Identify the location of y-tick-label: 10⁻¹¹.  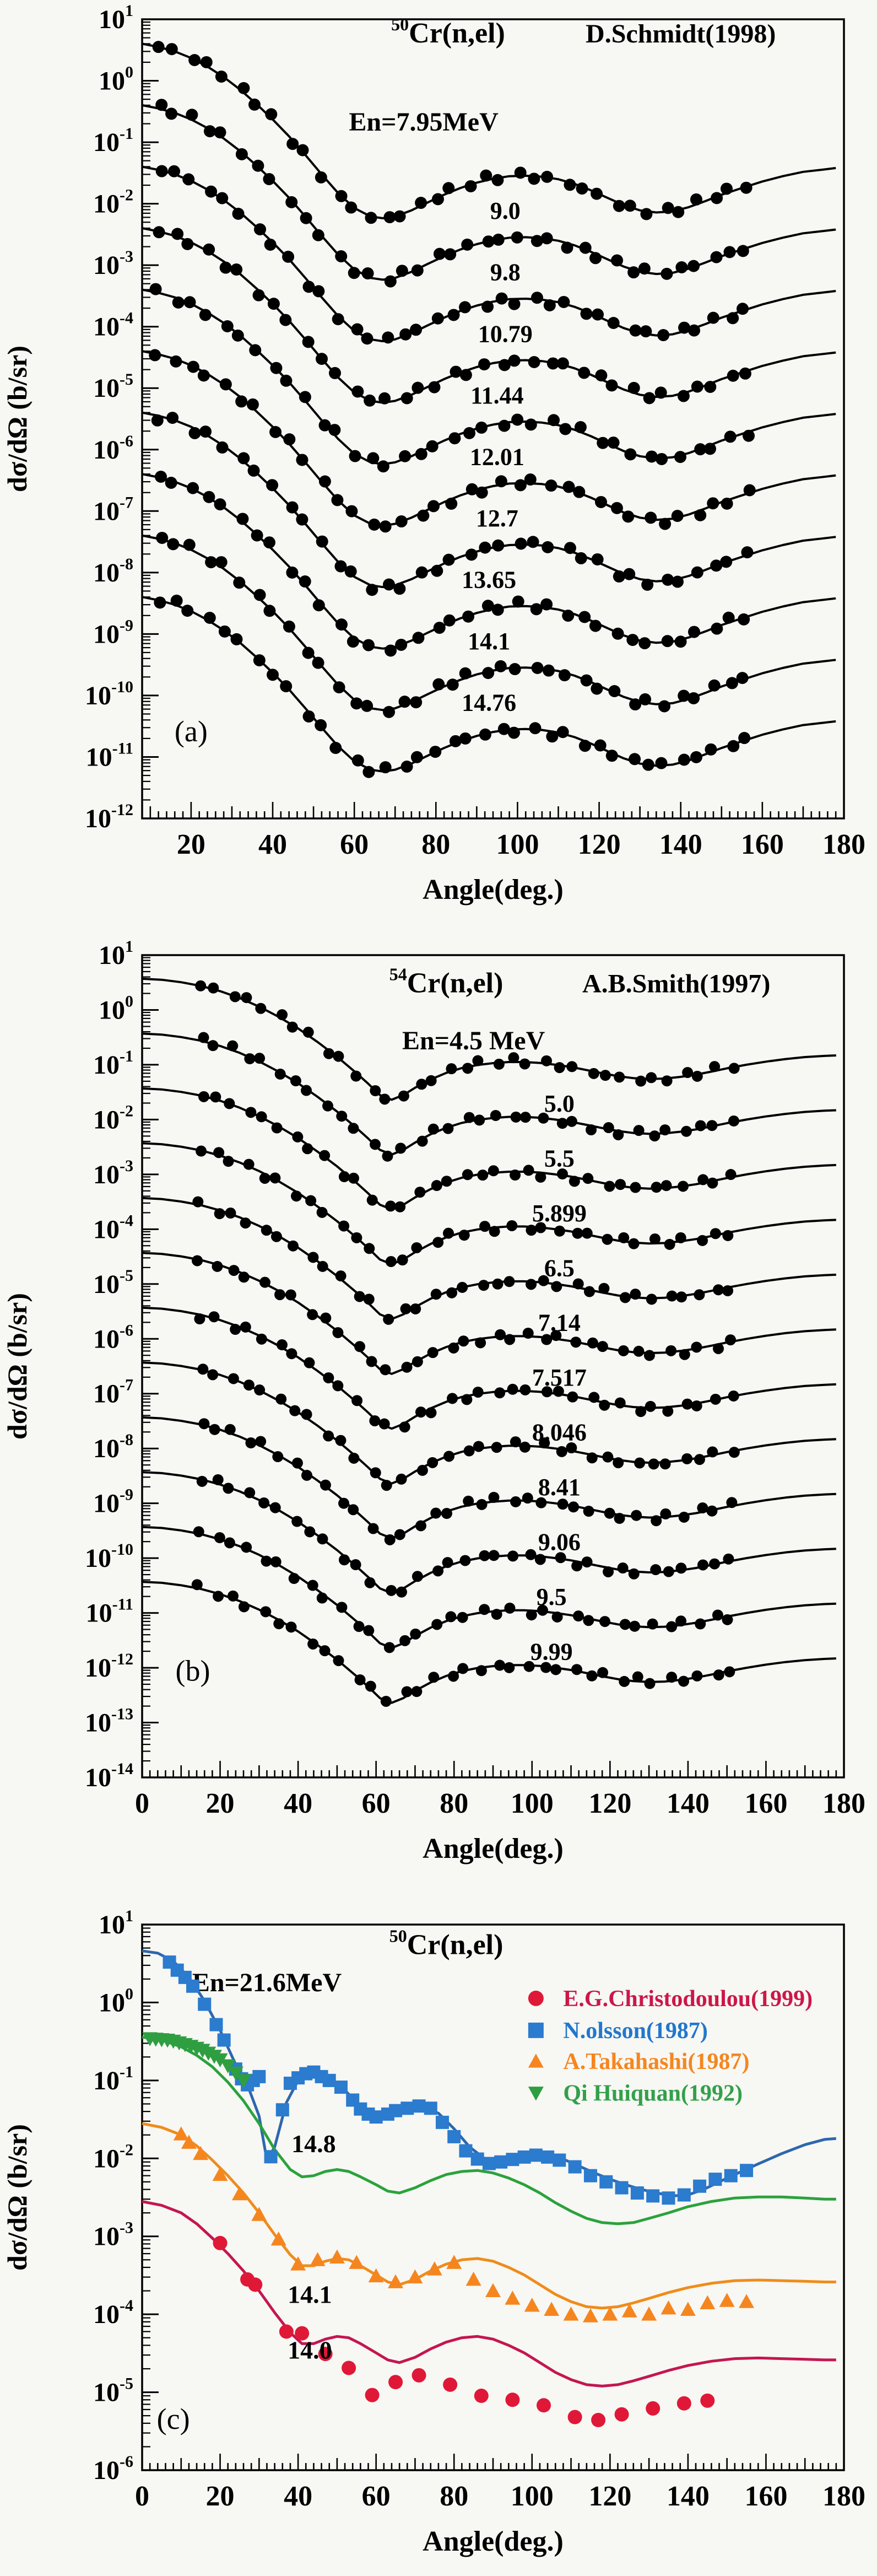
(109, 755).